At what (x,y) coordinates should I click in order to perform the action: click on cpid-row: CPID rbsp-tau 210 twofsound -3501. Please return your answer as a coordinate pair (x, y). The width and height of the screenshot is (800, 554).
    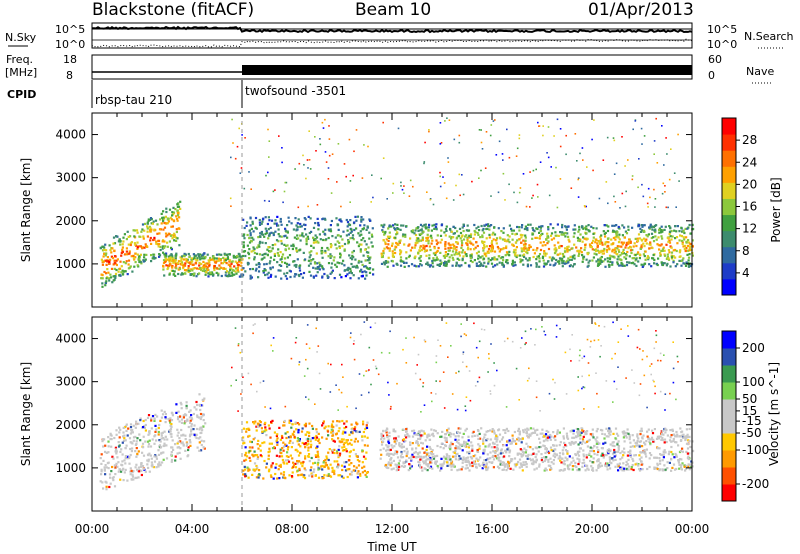
    Looking at the image, I should click on (176, 94).